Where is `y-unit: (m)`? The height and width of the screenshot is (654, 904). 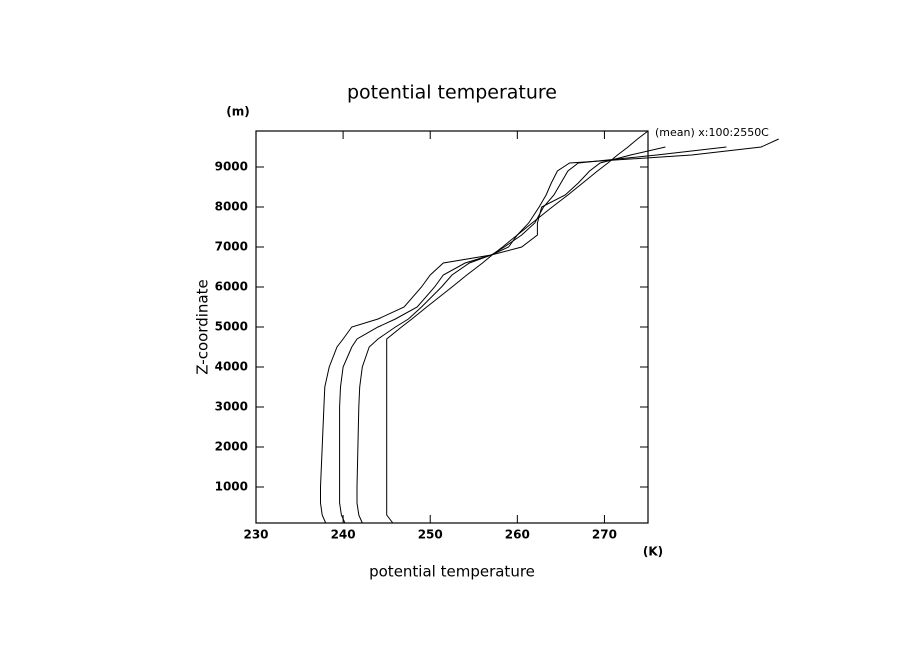
y-unit: (m) is located at coordinates (237, 112).